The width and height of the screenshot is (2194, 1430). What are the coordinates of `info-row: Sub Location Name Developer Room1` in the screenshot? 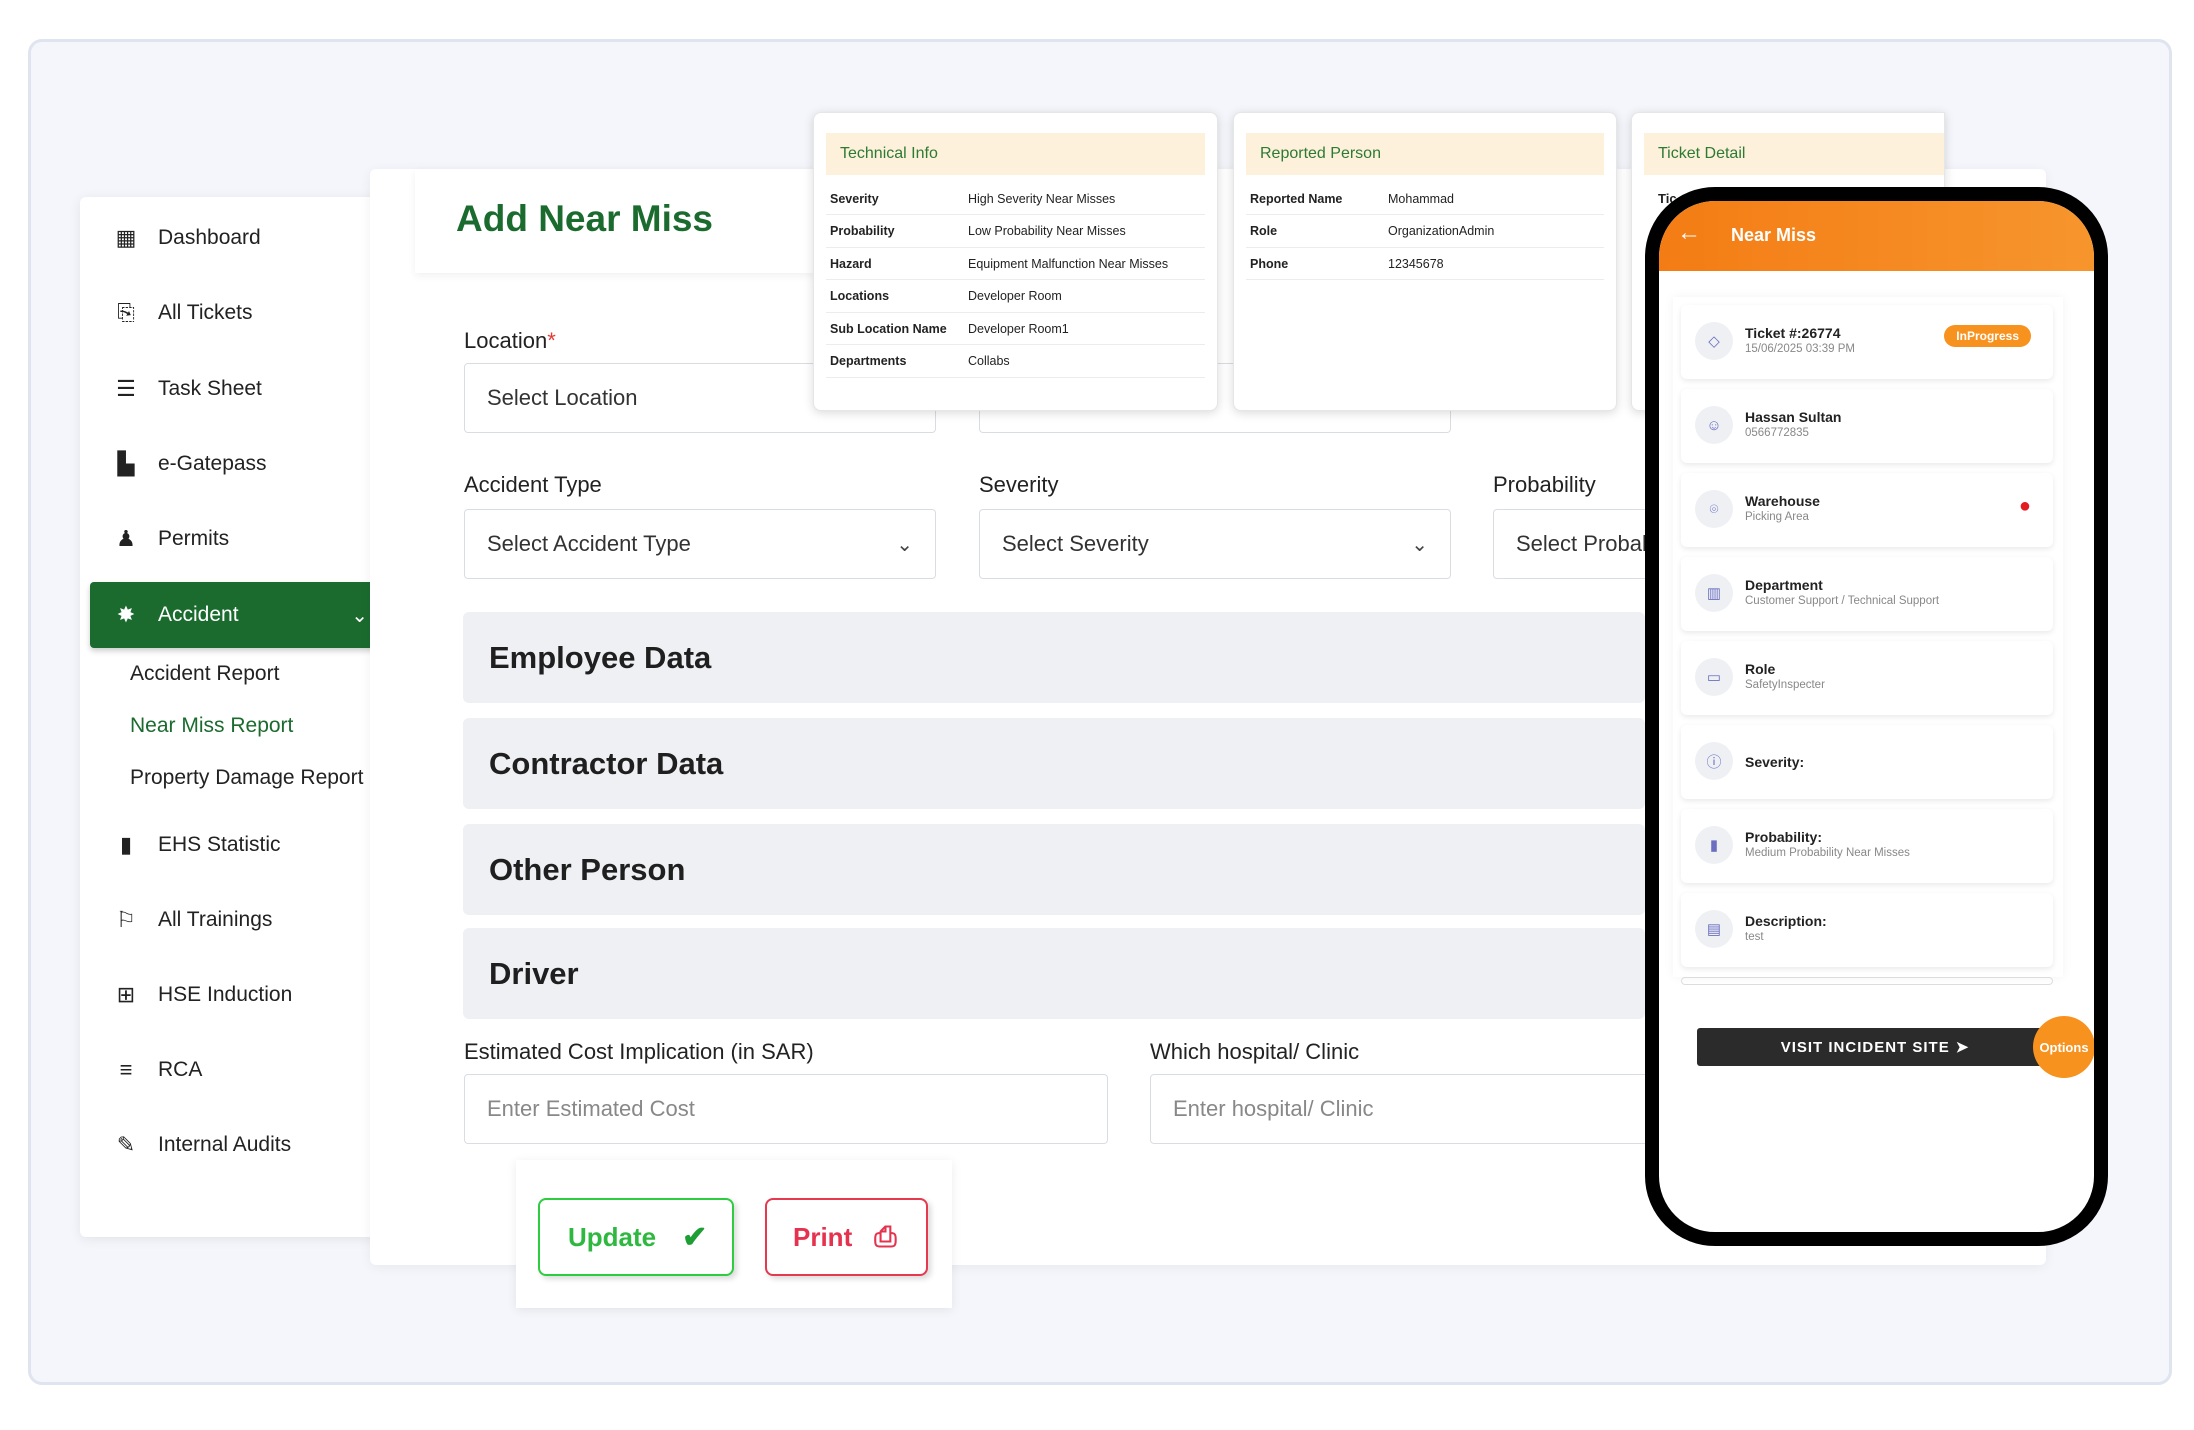 It's located at (1015, 329).